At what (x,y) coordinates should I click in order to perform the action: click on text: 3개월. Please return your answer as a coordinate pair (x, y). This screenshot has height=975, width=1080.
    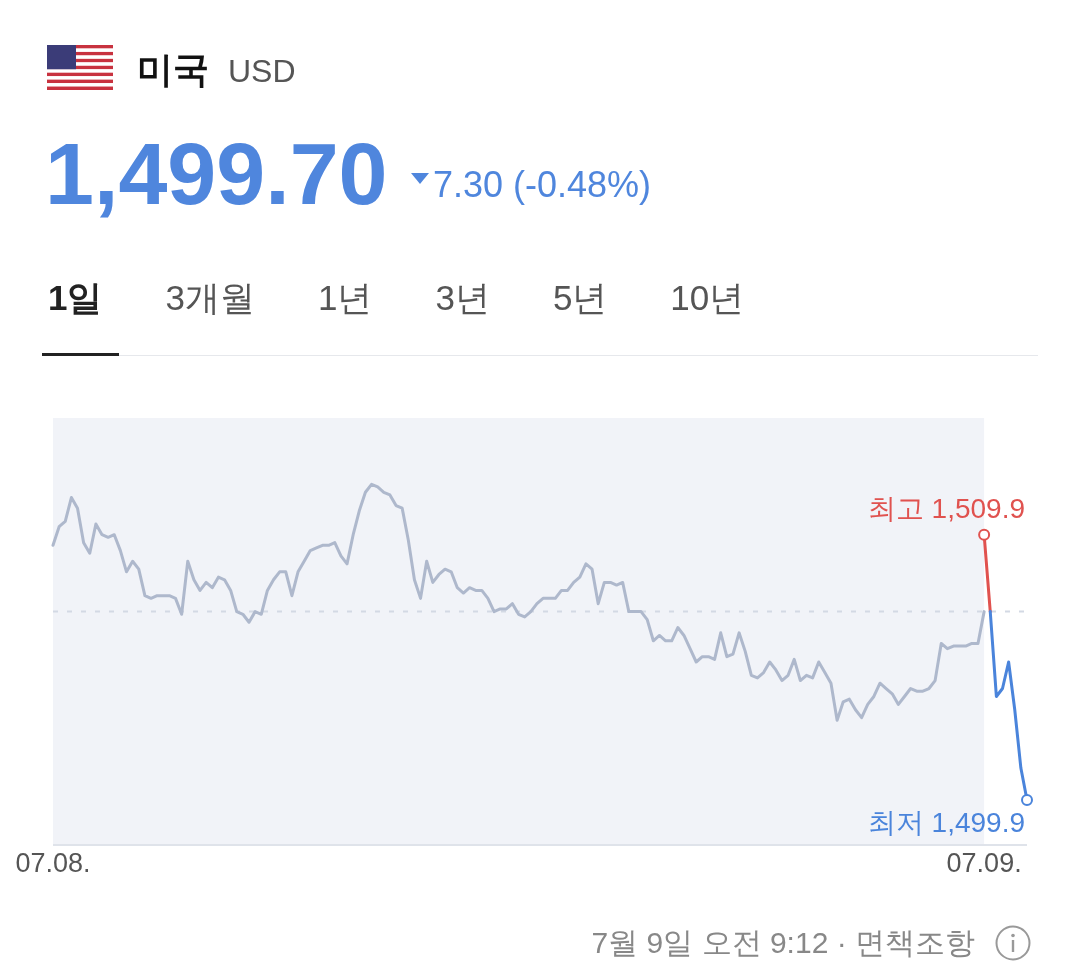
    Looking at the image, I should click on (210, 297).